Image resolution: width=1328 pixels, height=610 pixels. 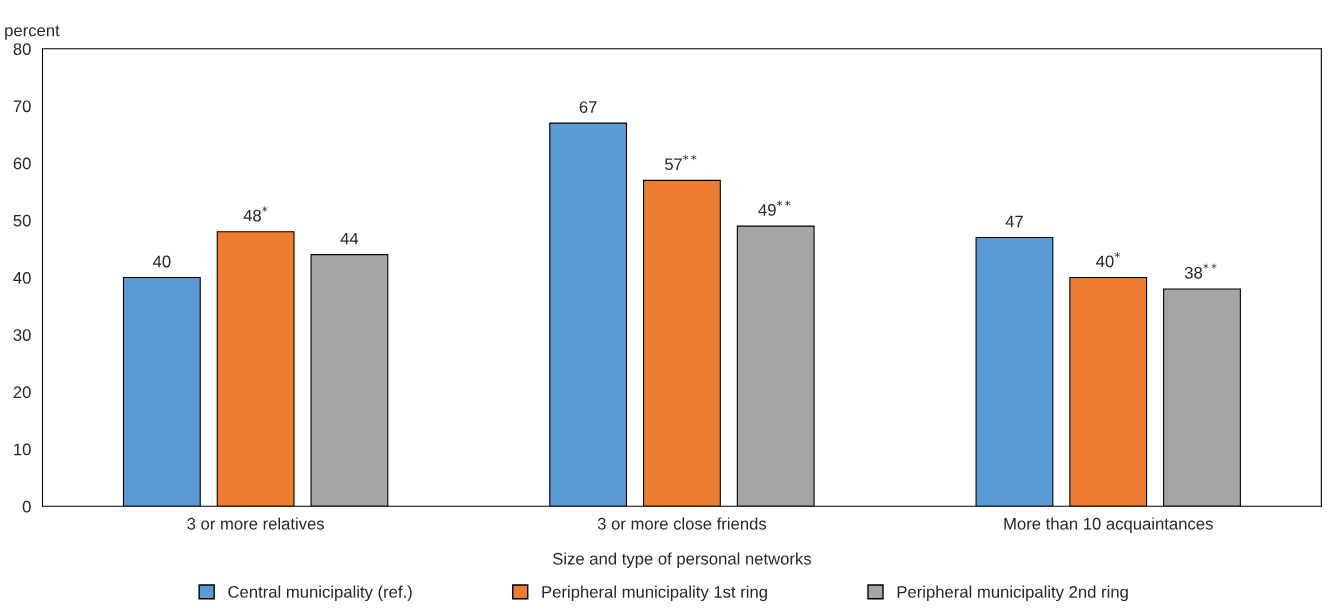 What do you see at coordinates (22, 220) in the screenshot?
I see `y-tick-label: 50` at bounding box center [22, 220].